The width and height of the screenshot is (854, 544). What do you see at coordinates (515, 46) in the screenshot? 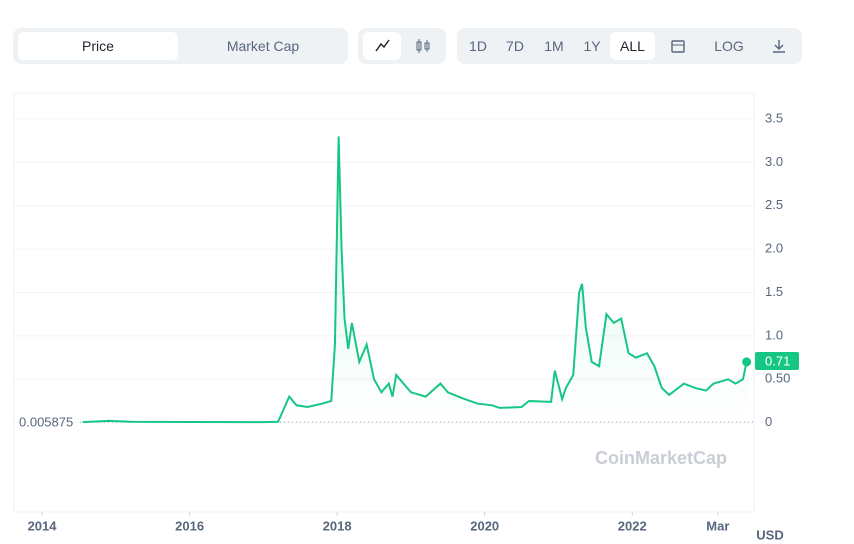
I see `range-button: 7D` at bounding box center [515, 46].